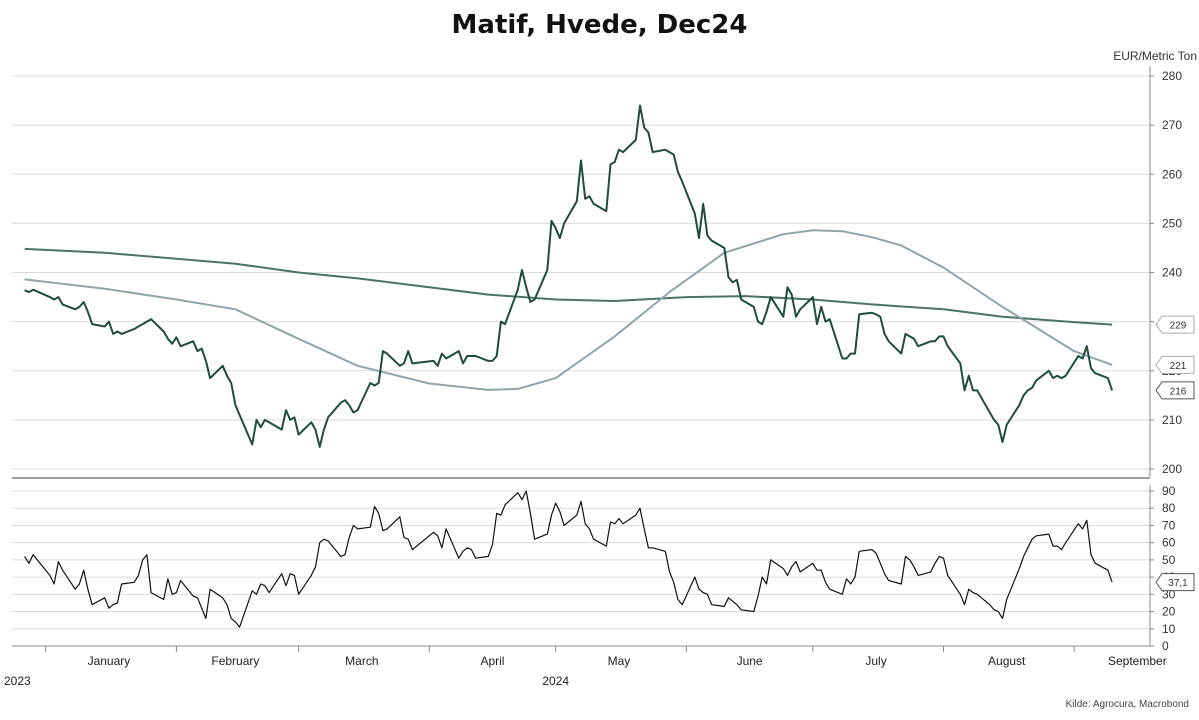 This screenshot has height=720, width=1199. What do you see at coordinates (1178, 326) in the screenshot?
I see `last-value-label-ma_long: 229` at bounding box center [1178, 326].